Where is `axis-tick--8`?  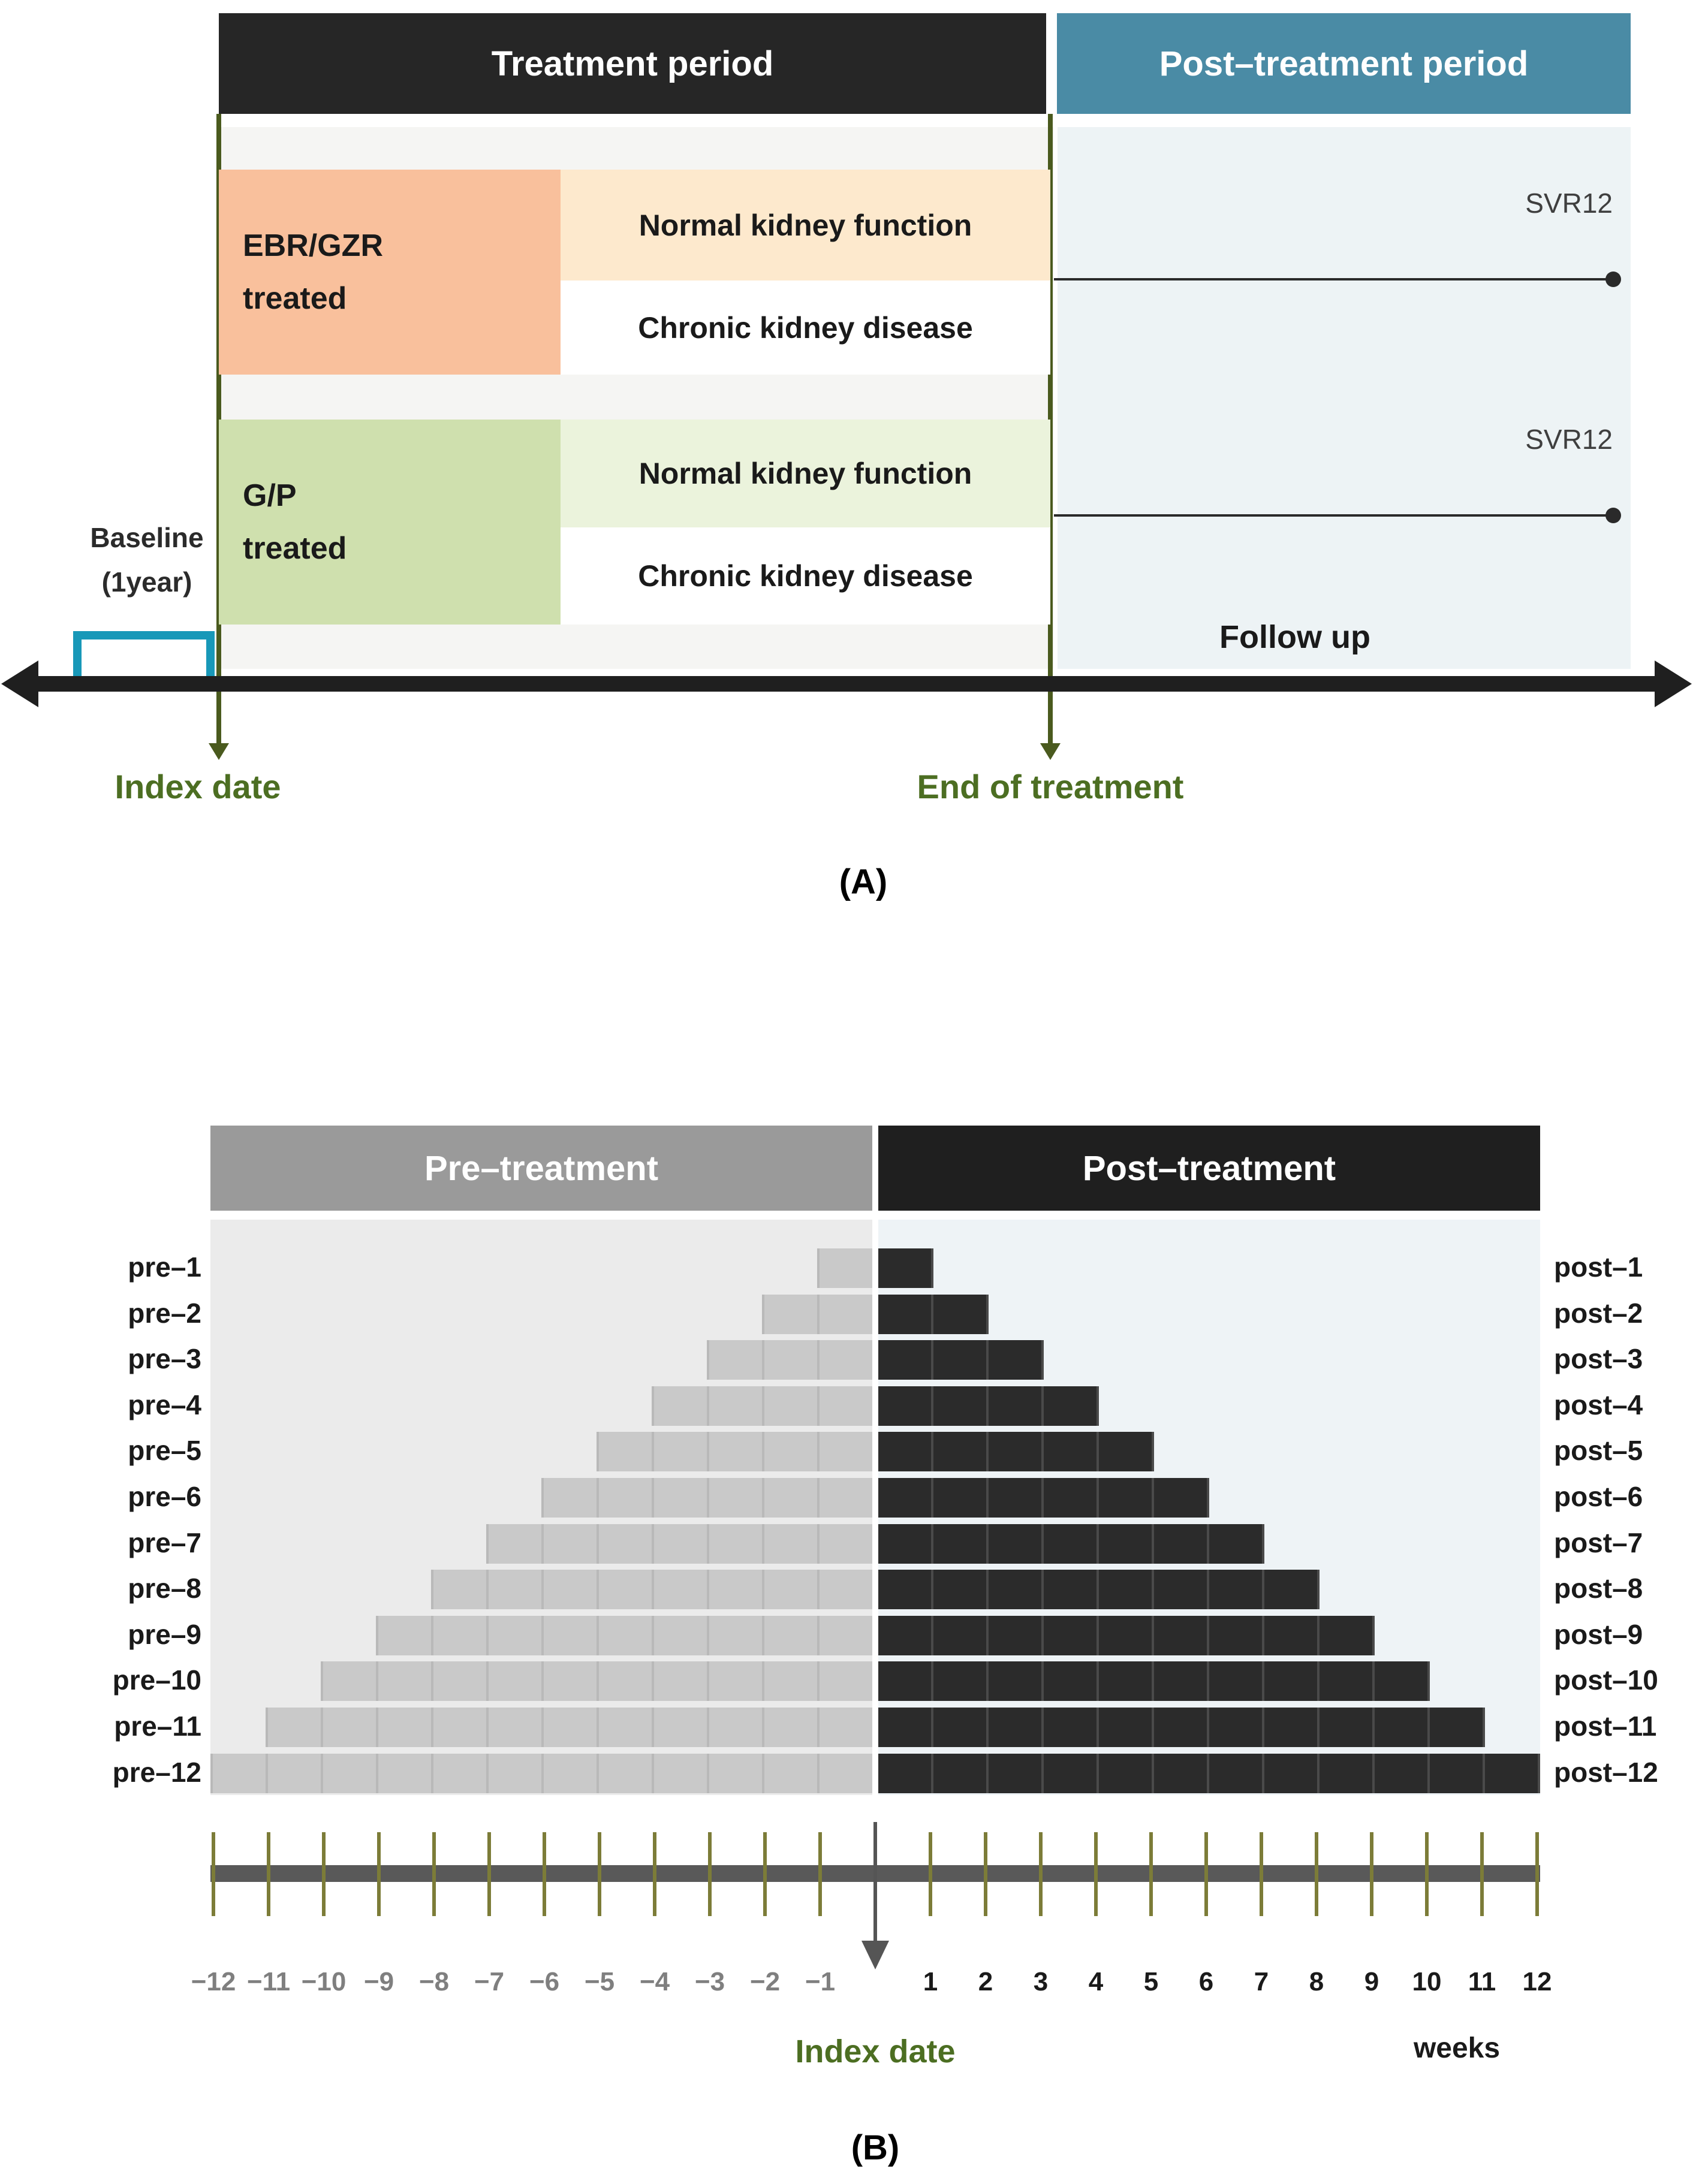
axis-tick--8 is located at coordinates (434, 1874).